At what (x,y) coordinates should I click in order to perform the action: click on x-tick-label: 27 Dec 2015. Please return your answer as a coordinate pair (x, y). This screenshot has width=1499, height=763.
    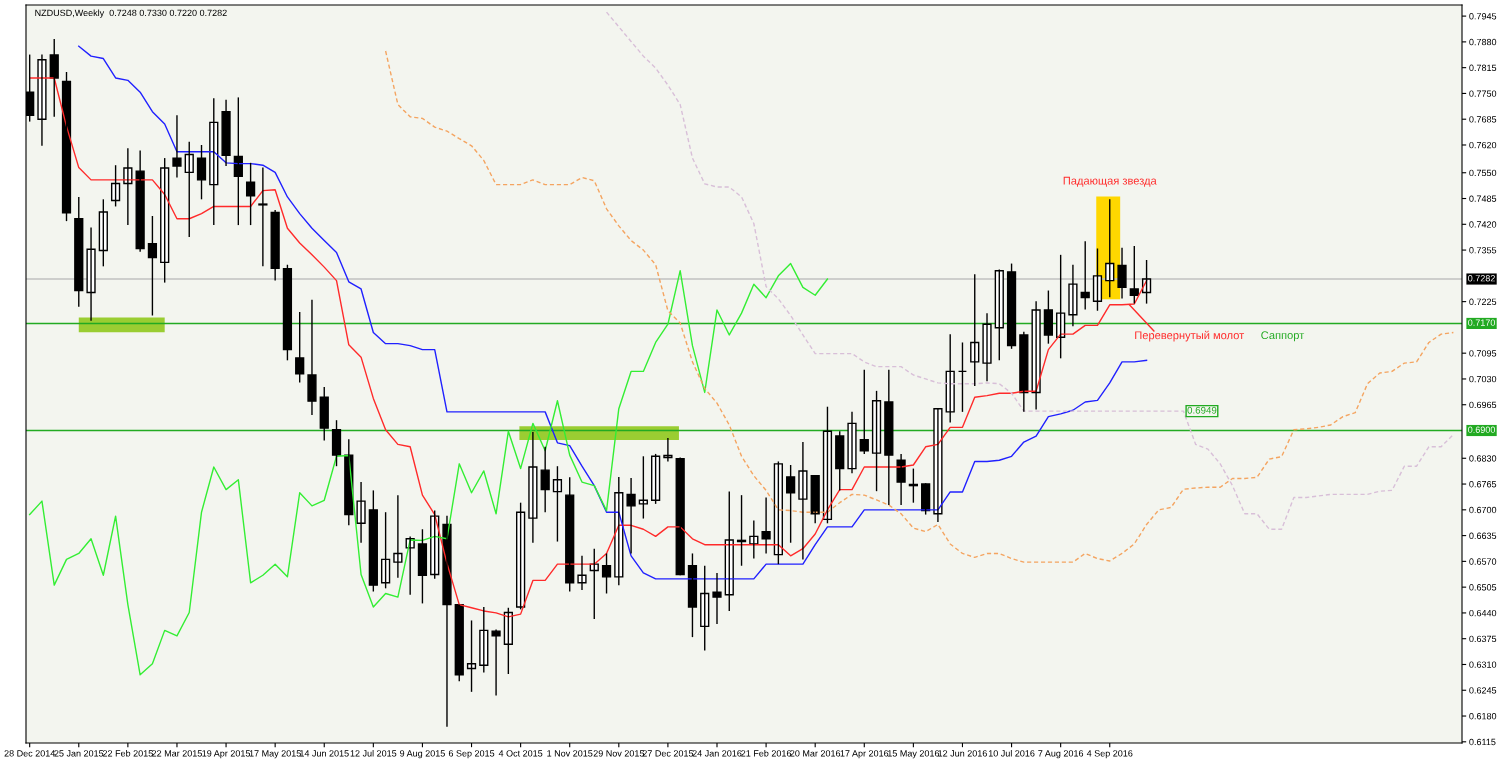
    Looking at the image, I should click on (668, 753).